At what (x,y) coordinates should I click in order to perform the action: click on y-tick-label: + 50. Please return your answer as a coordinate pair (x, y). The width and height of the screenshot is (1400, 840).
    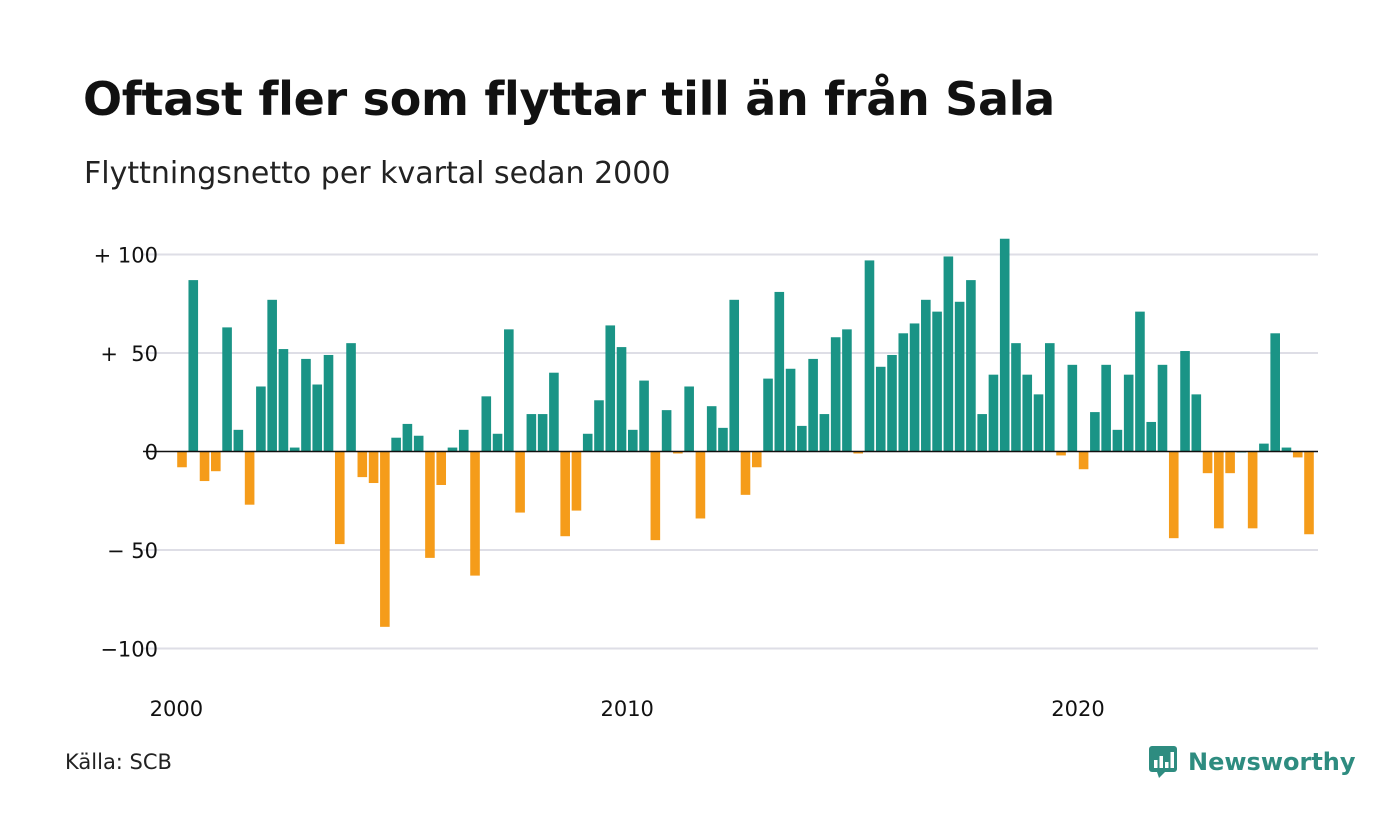
    Looking at the image, I should click on (129, 354).